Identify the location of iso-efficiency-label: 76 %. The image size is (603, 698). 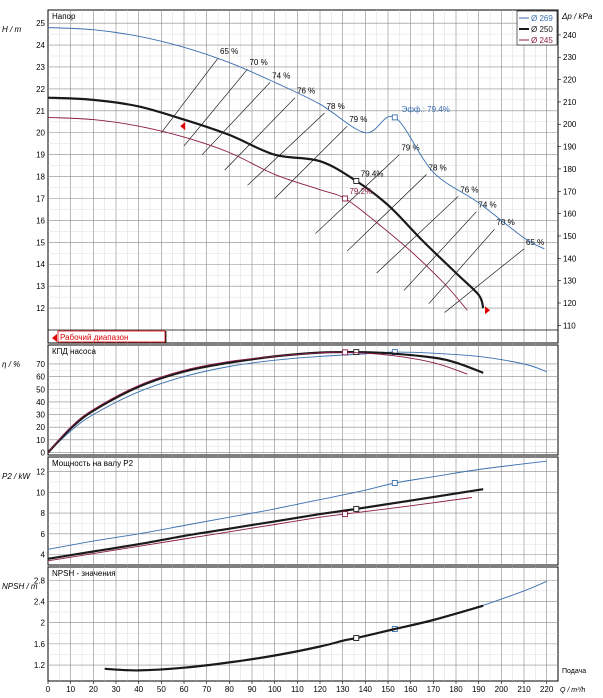
(306, 91).